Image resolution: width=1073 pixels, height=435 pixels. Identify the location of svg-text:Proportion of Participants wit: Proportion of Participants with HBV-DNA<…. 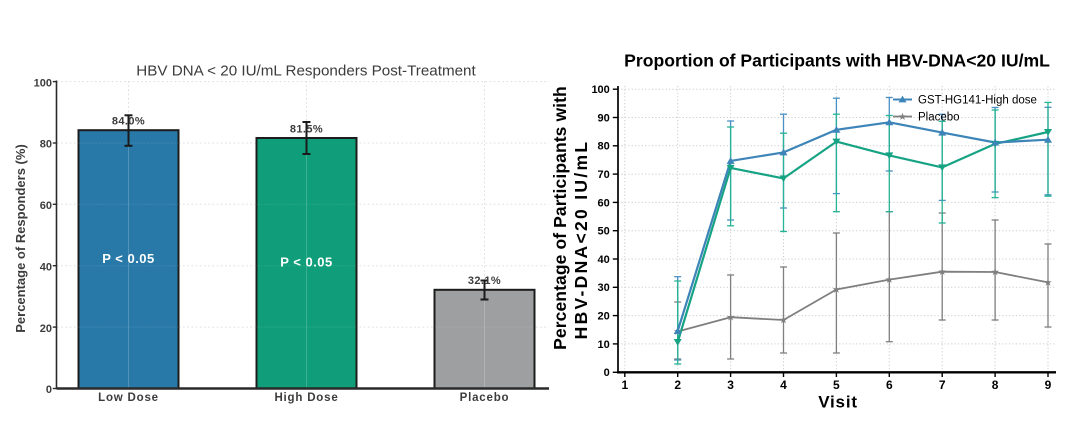
(837, 61).